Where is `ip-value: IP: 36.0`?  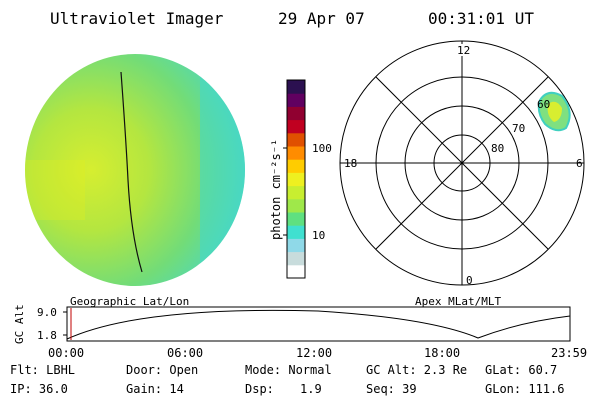 ip-value: IP: 36.0 is located at coordinates (39, 389).